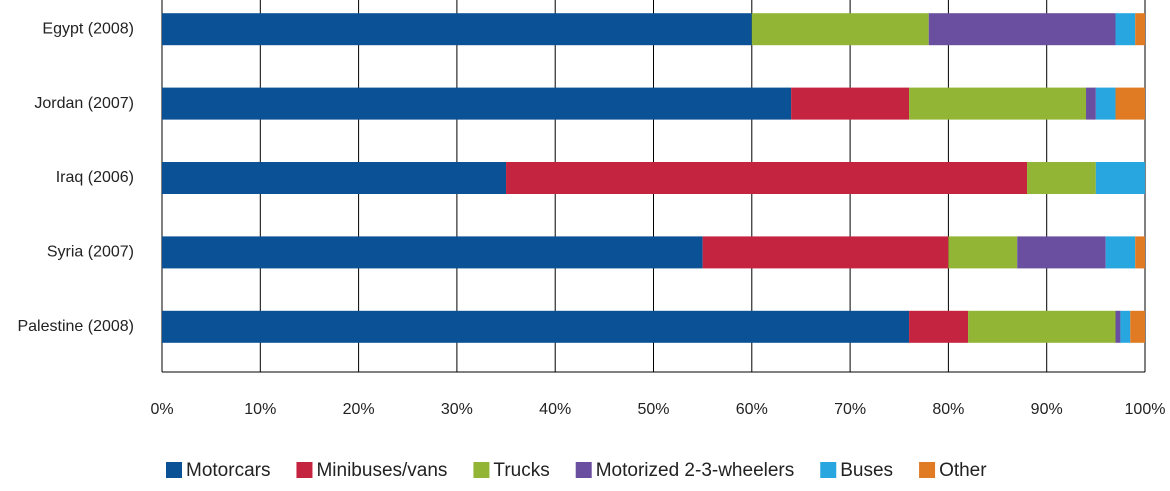 The width and height of the screenshot is (1170, 491). Describe the element at coordinates (228, 470) in the screenshot. I see `legend-label: Motorcars` at that location.